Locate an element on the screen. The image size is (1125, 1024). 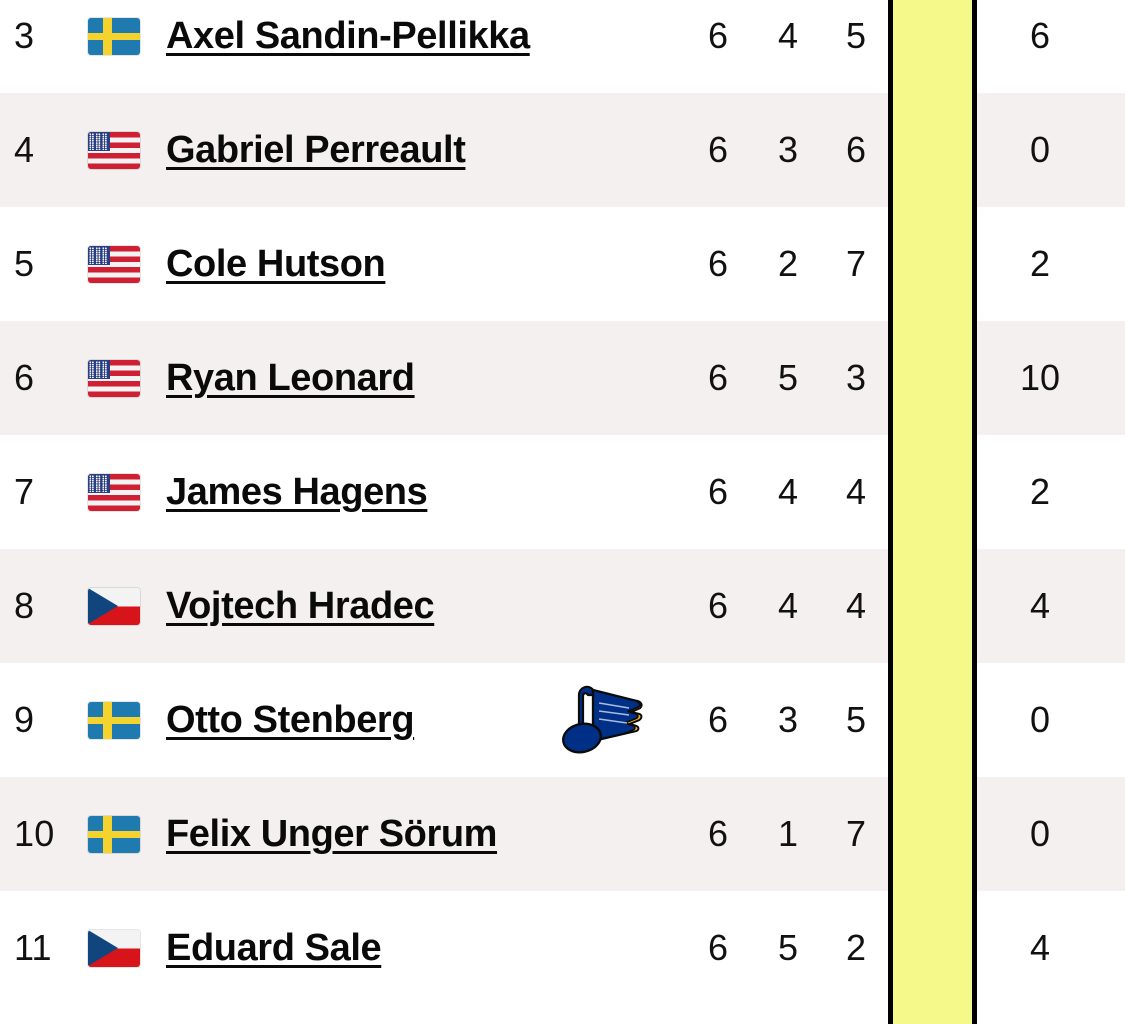
player-name-link: Felix Unger Sörum is located at coordinates (332, 833).